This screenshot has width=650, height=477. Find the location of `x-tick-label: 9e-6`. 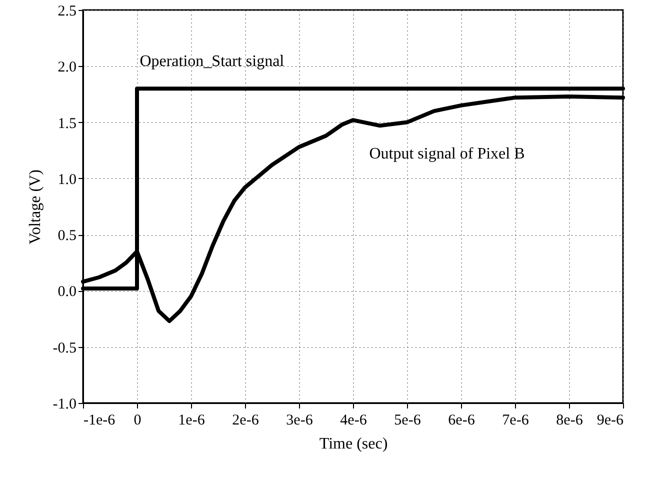

x-tick-label: 9e-6 is located at coordinates (610, 420).